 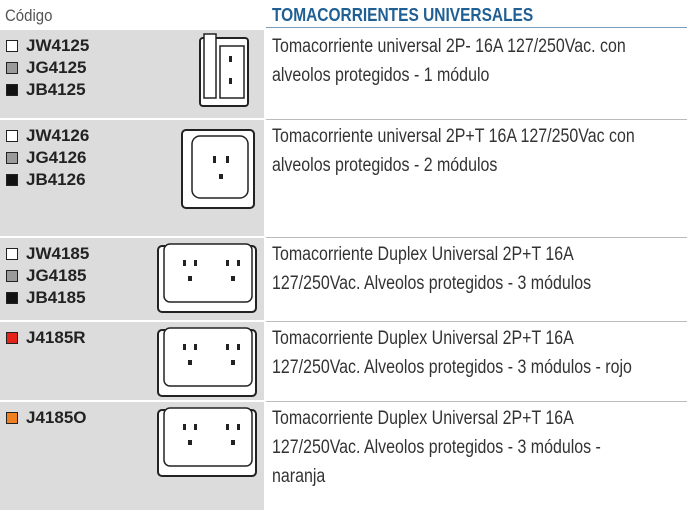 What do you see at coordinates (476, 27) in the screenshot?
I see `header-rule` at bounding box center [476, 27].